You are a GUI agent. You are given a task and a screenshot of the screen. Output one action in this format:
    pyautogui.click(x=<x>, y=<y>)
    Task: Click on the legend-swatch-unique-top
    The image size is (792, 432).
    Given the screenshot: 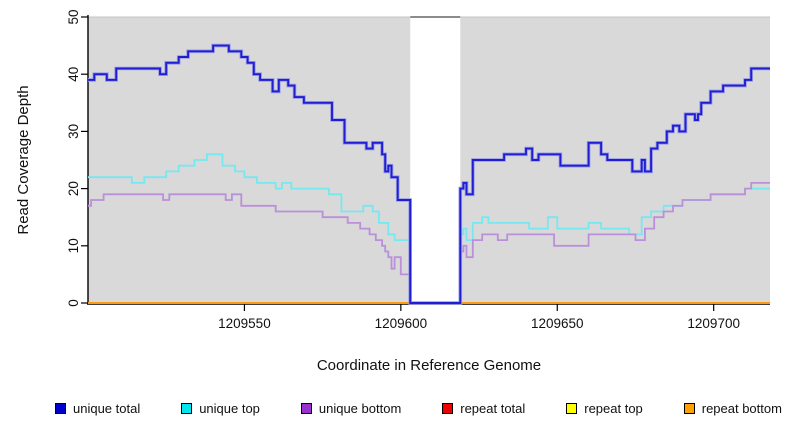 What is the action you would take?
    pyautogui.click(x=187, y=408)
    